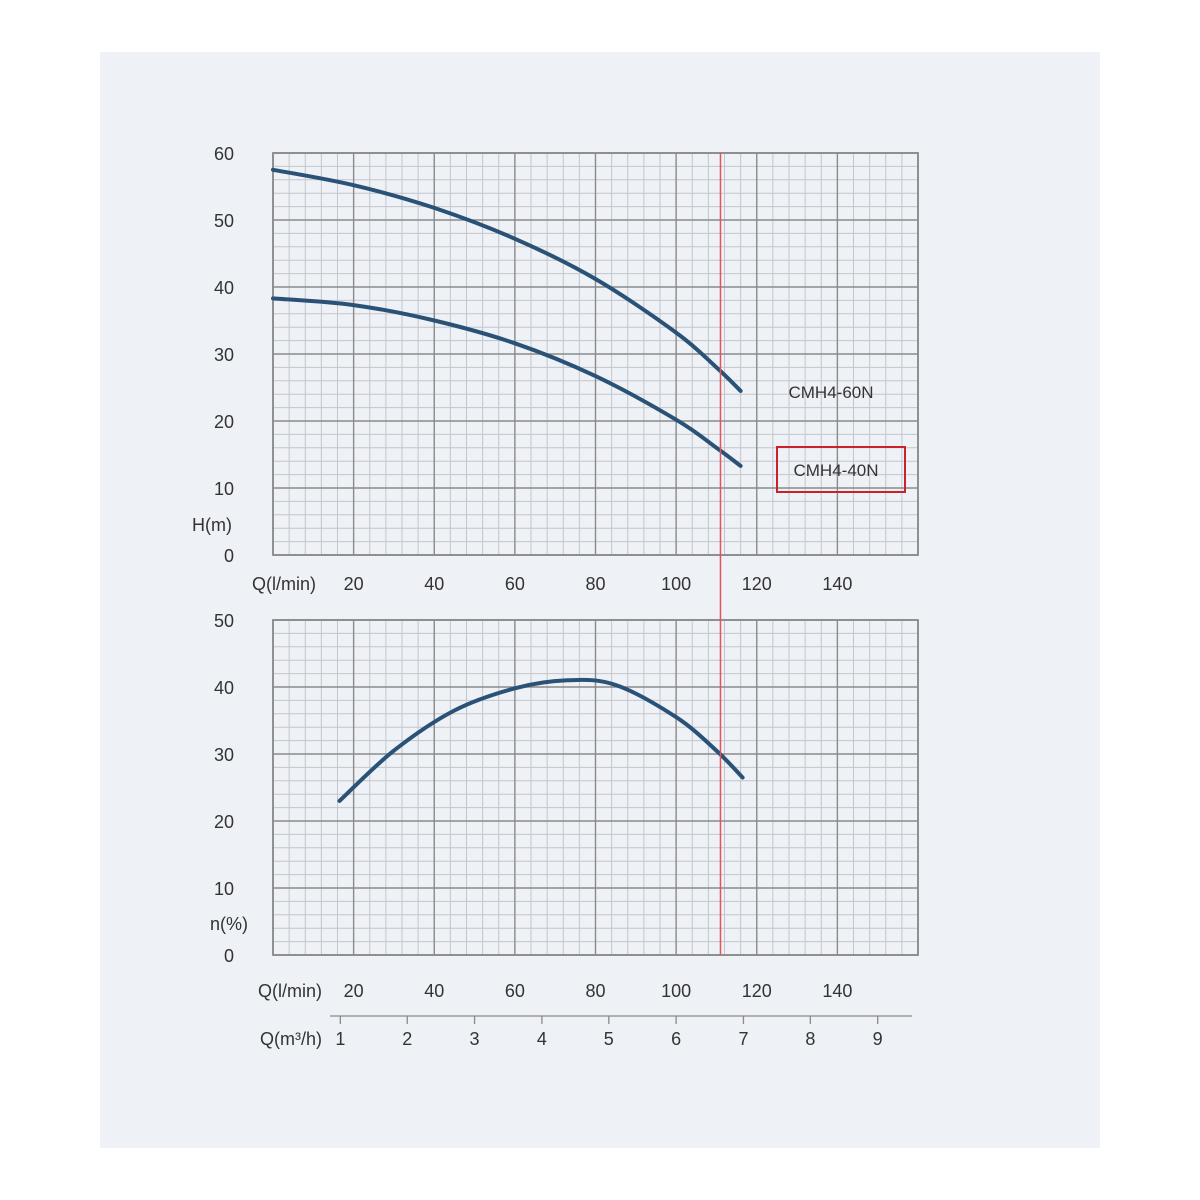 This screenshot has width=1200, height=1200. I want to click on head-x-tick-label: 60, so click(515, 584).